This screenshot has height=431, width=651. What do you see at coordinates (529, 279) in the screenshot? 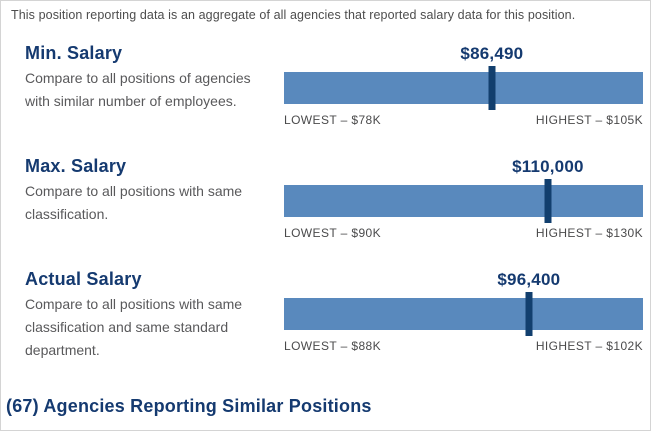
I see `salary-value-label: $96,400` at bounding box center [529, 279].